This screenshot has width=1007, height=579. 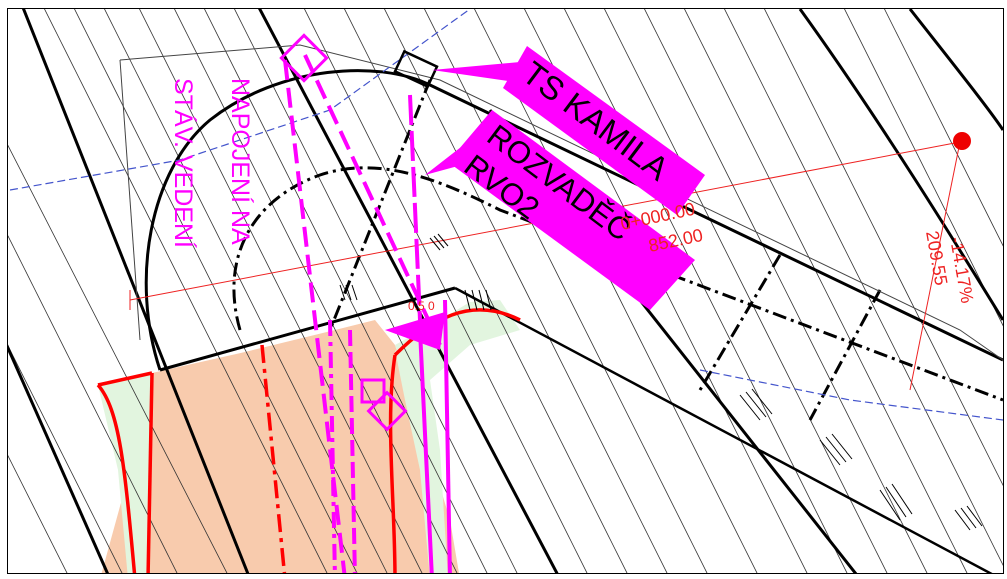 What do you see at coordinates (851, 395) in the screenshot?
I see `blue-dashed-line-right` at bounding box center [851, 395].